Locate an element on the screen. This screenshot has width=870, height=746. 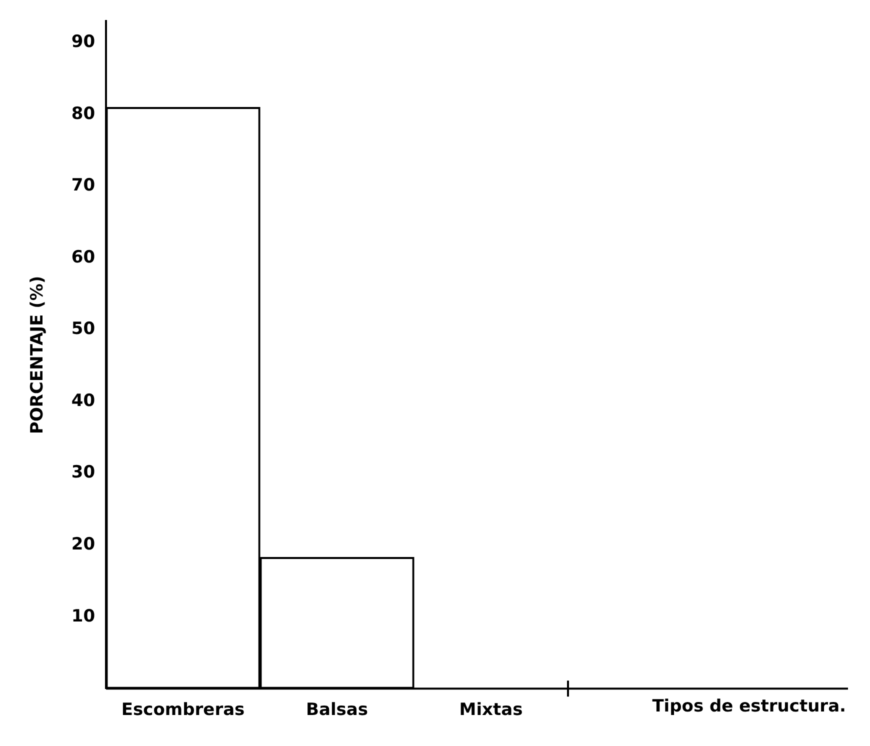
y-tick-label: 40 is located at coordinates (83, 400).